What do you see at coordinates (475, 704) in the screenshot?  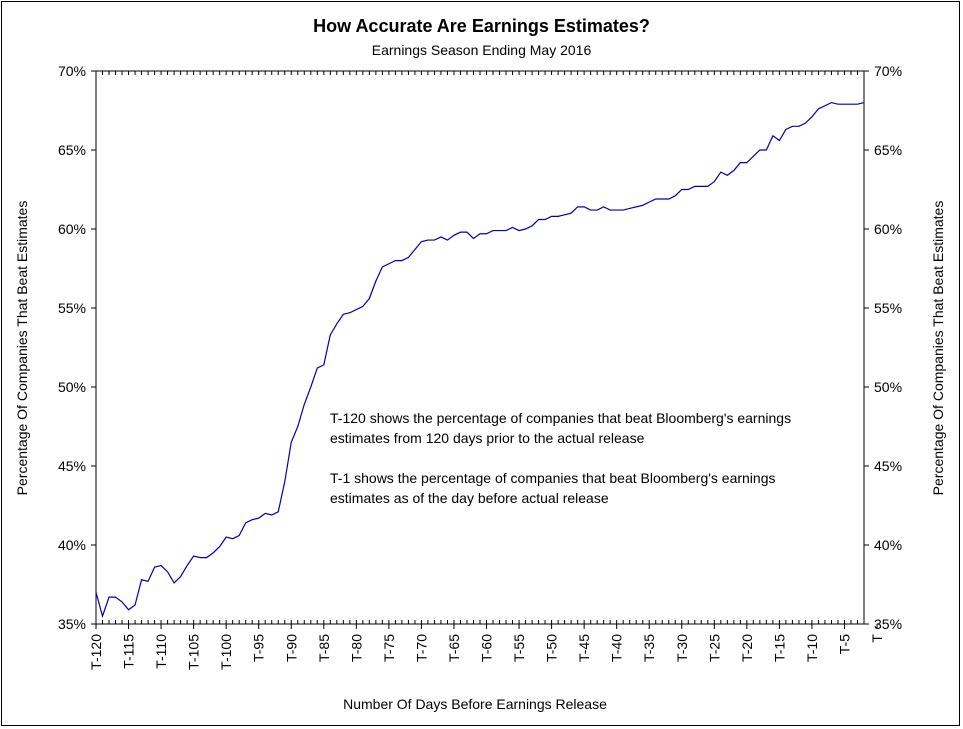 I see `x-axis-title: Number Of Days Before Earnings Release` at bounding box center [475, 704].